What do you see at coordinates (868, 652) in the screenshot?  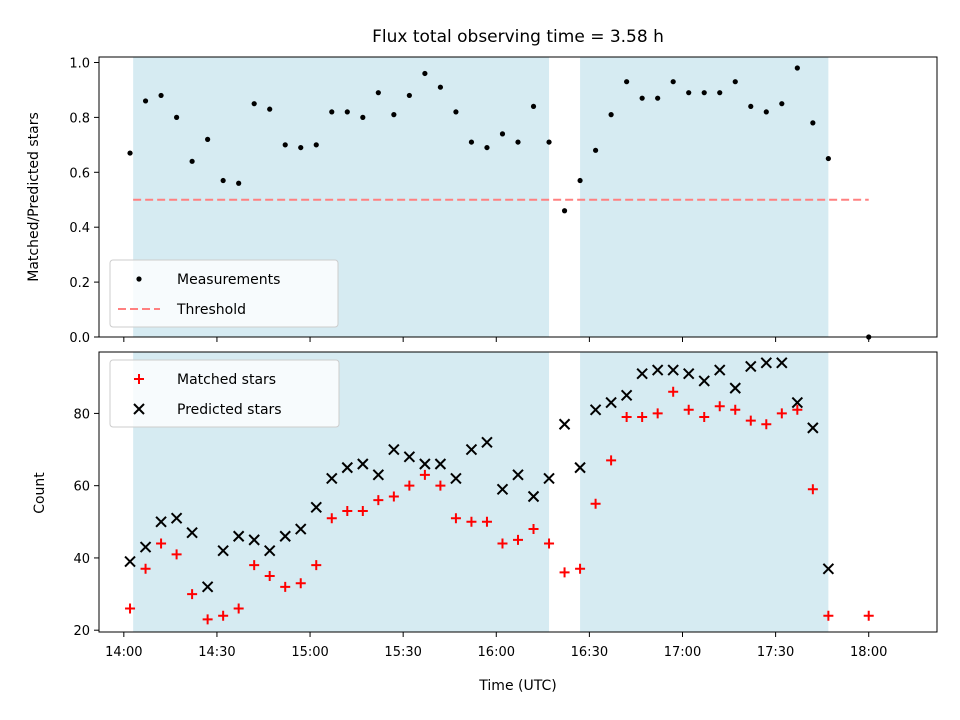 I see `x-tick-label: 18:00` at bounding box center [868, 652].